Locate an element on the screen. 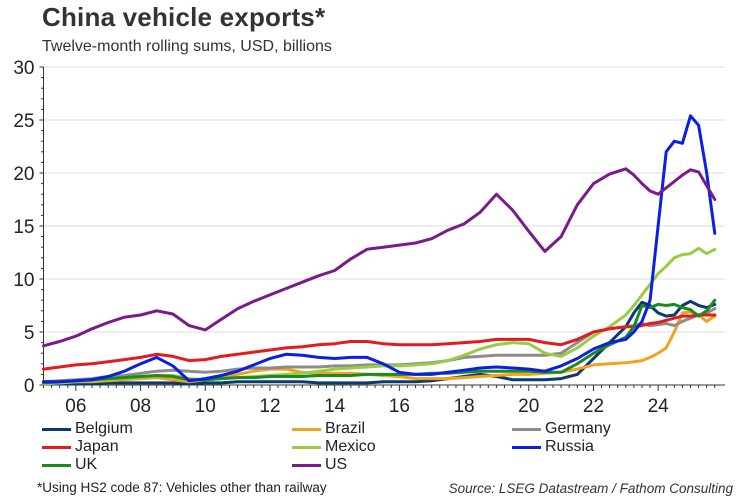 The image size is (750, 500). x-tick-label: 20 is located at coordinates (528, 406).